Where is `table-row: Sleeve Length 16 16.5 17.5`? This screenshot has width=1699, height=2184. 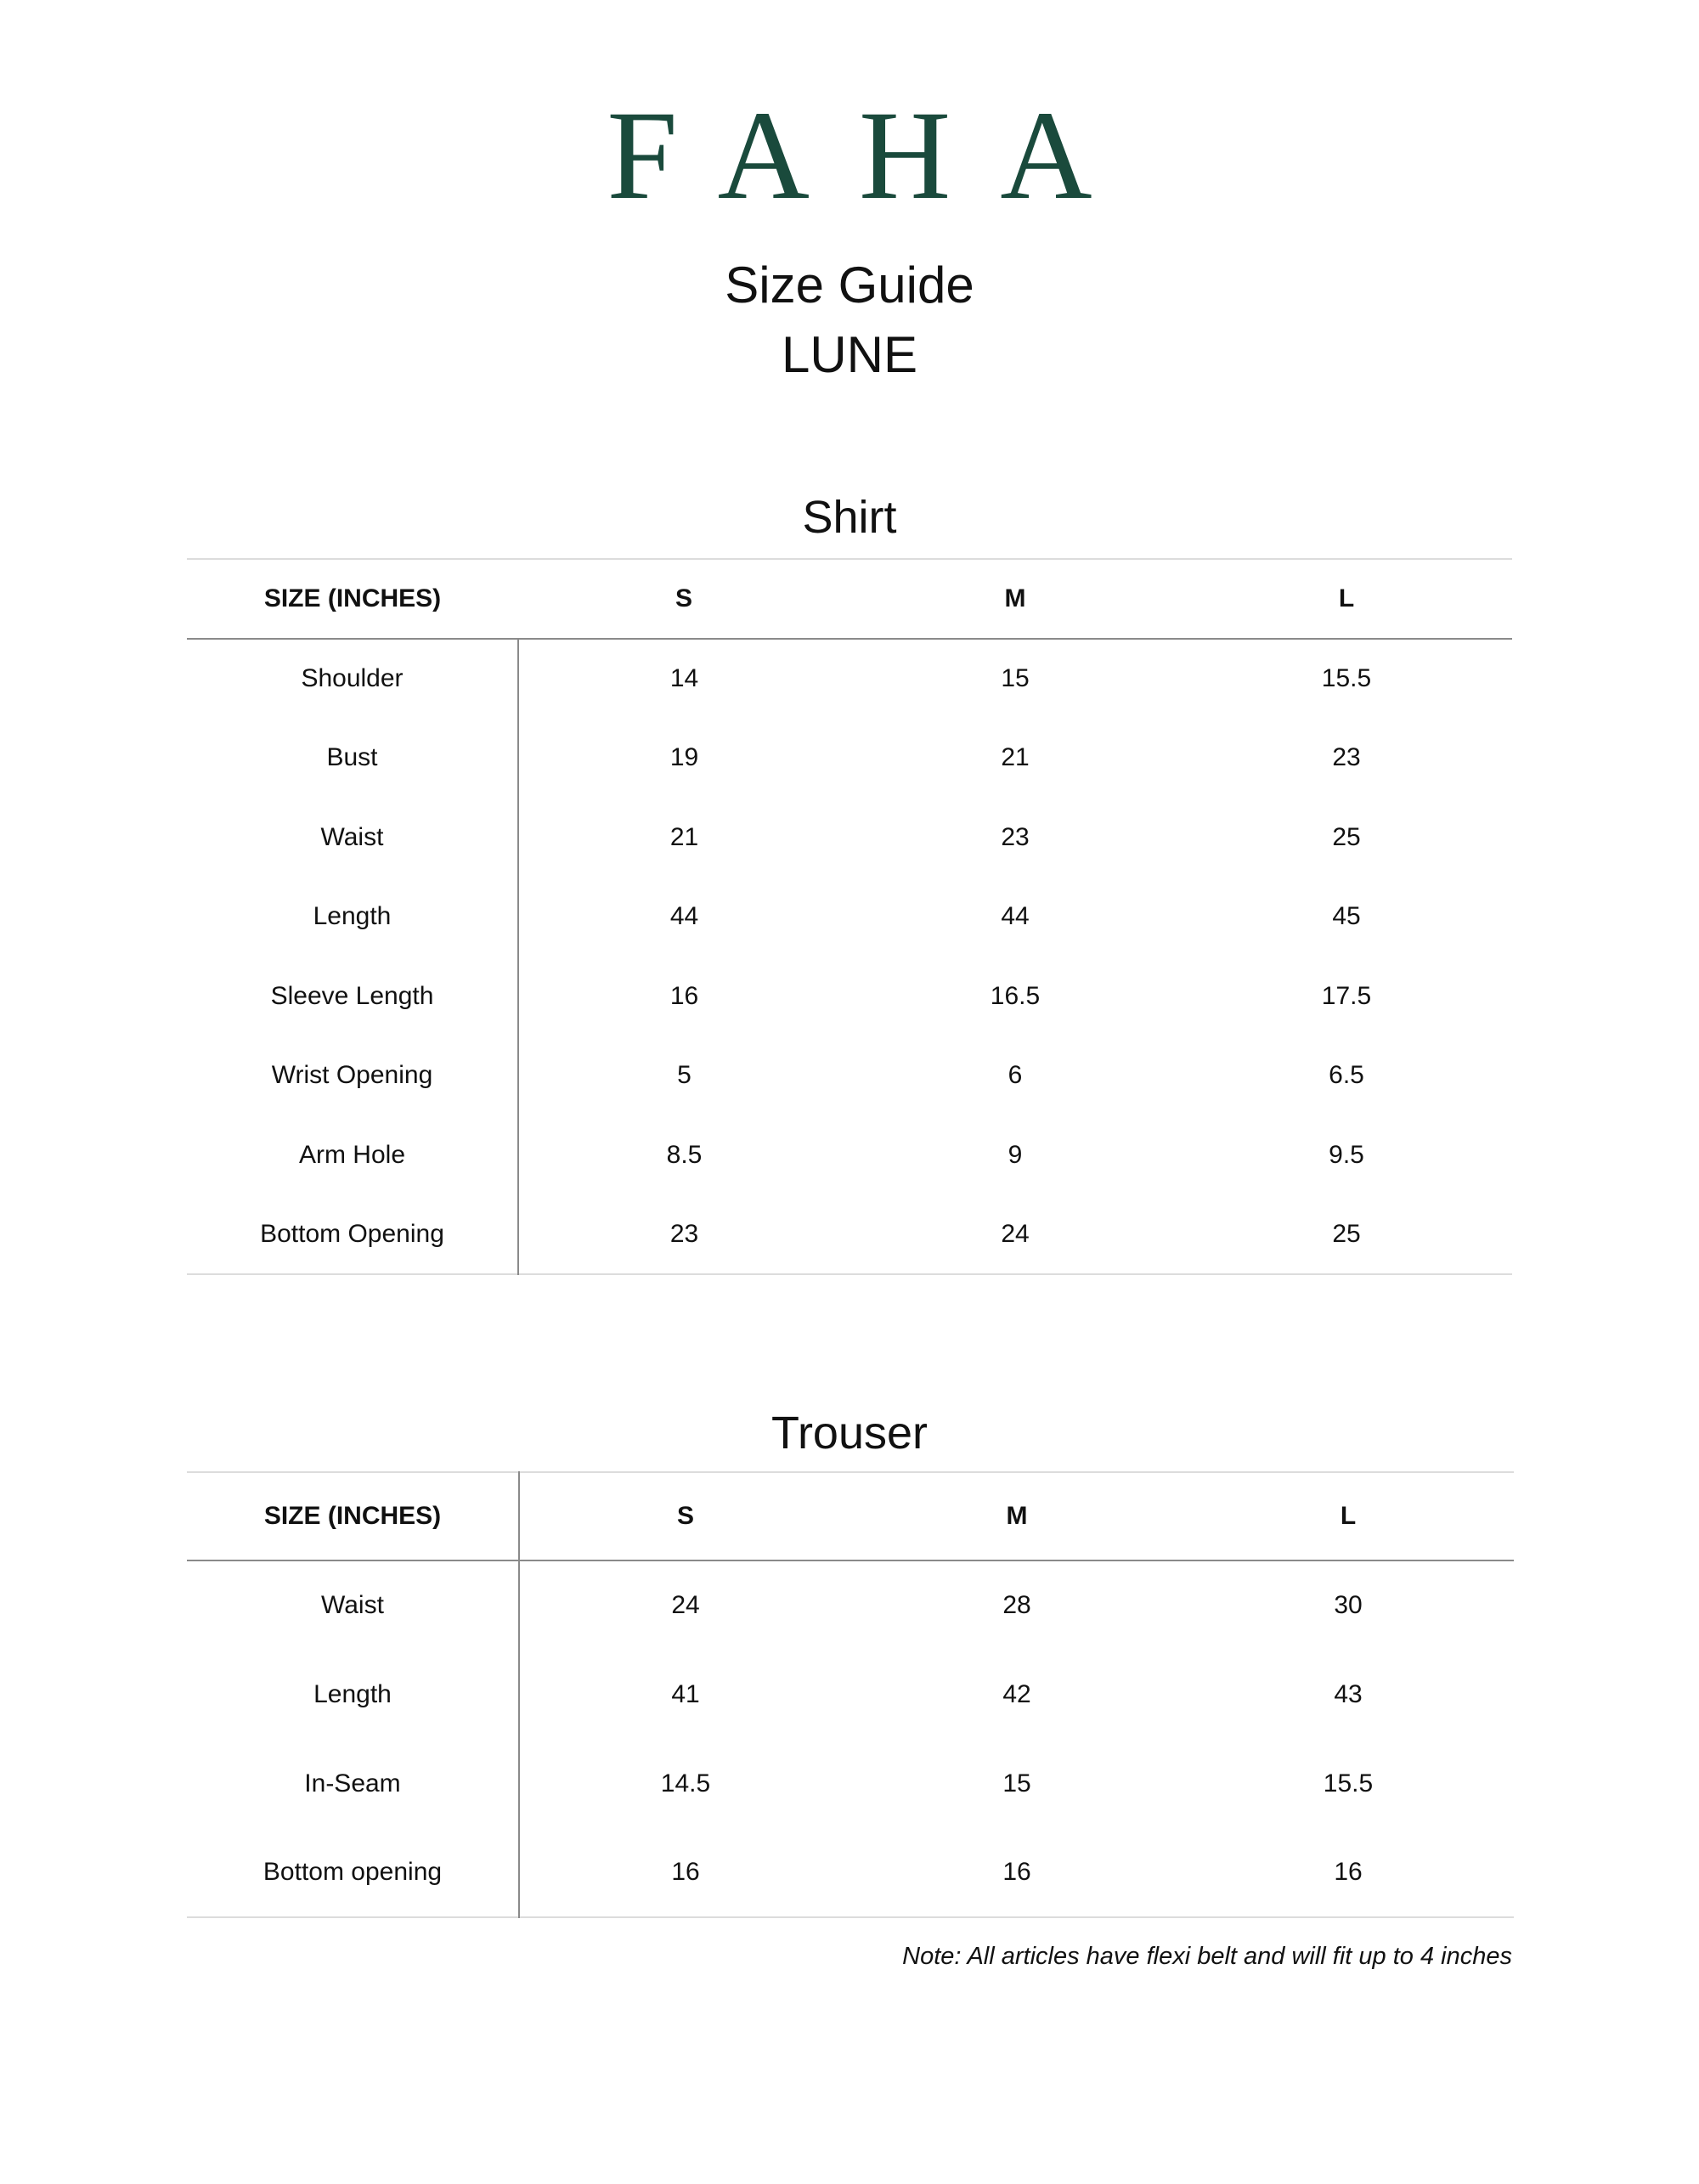 table-row: Sleeve Length 16 16.5 17.5 is located at coordinates (849, 997).